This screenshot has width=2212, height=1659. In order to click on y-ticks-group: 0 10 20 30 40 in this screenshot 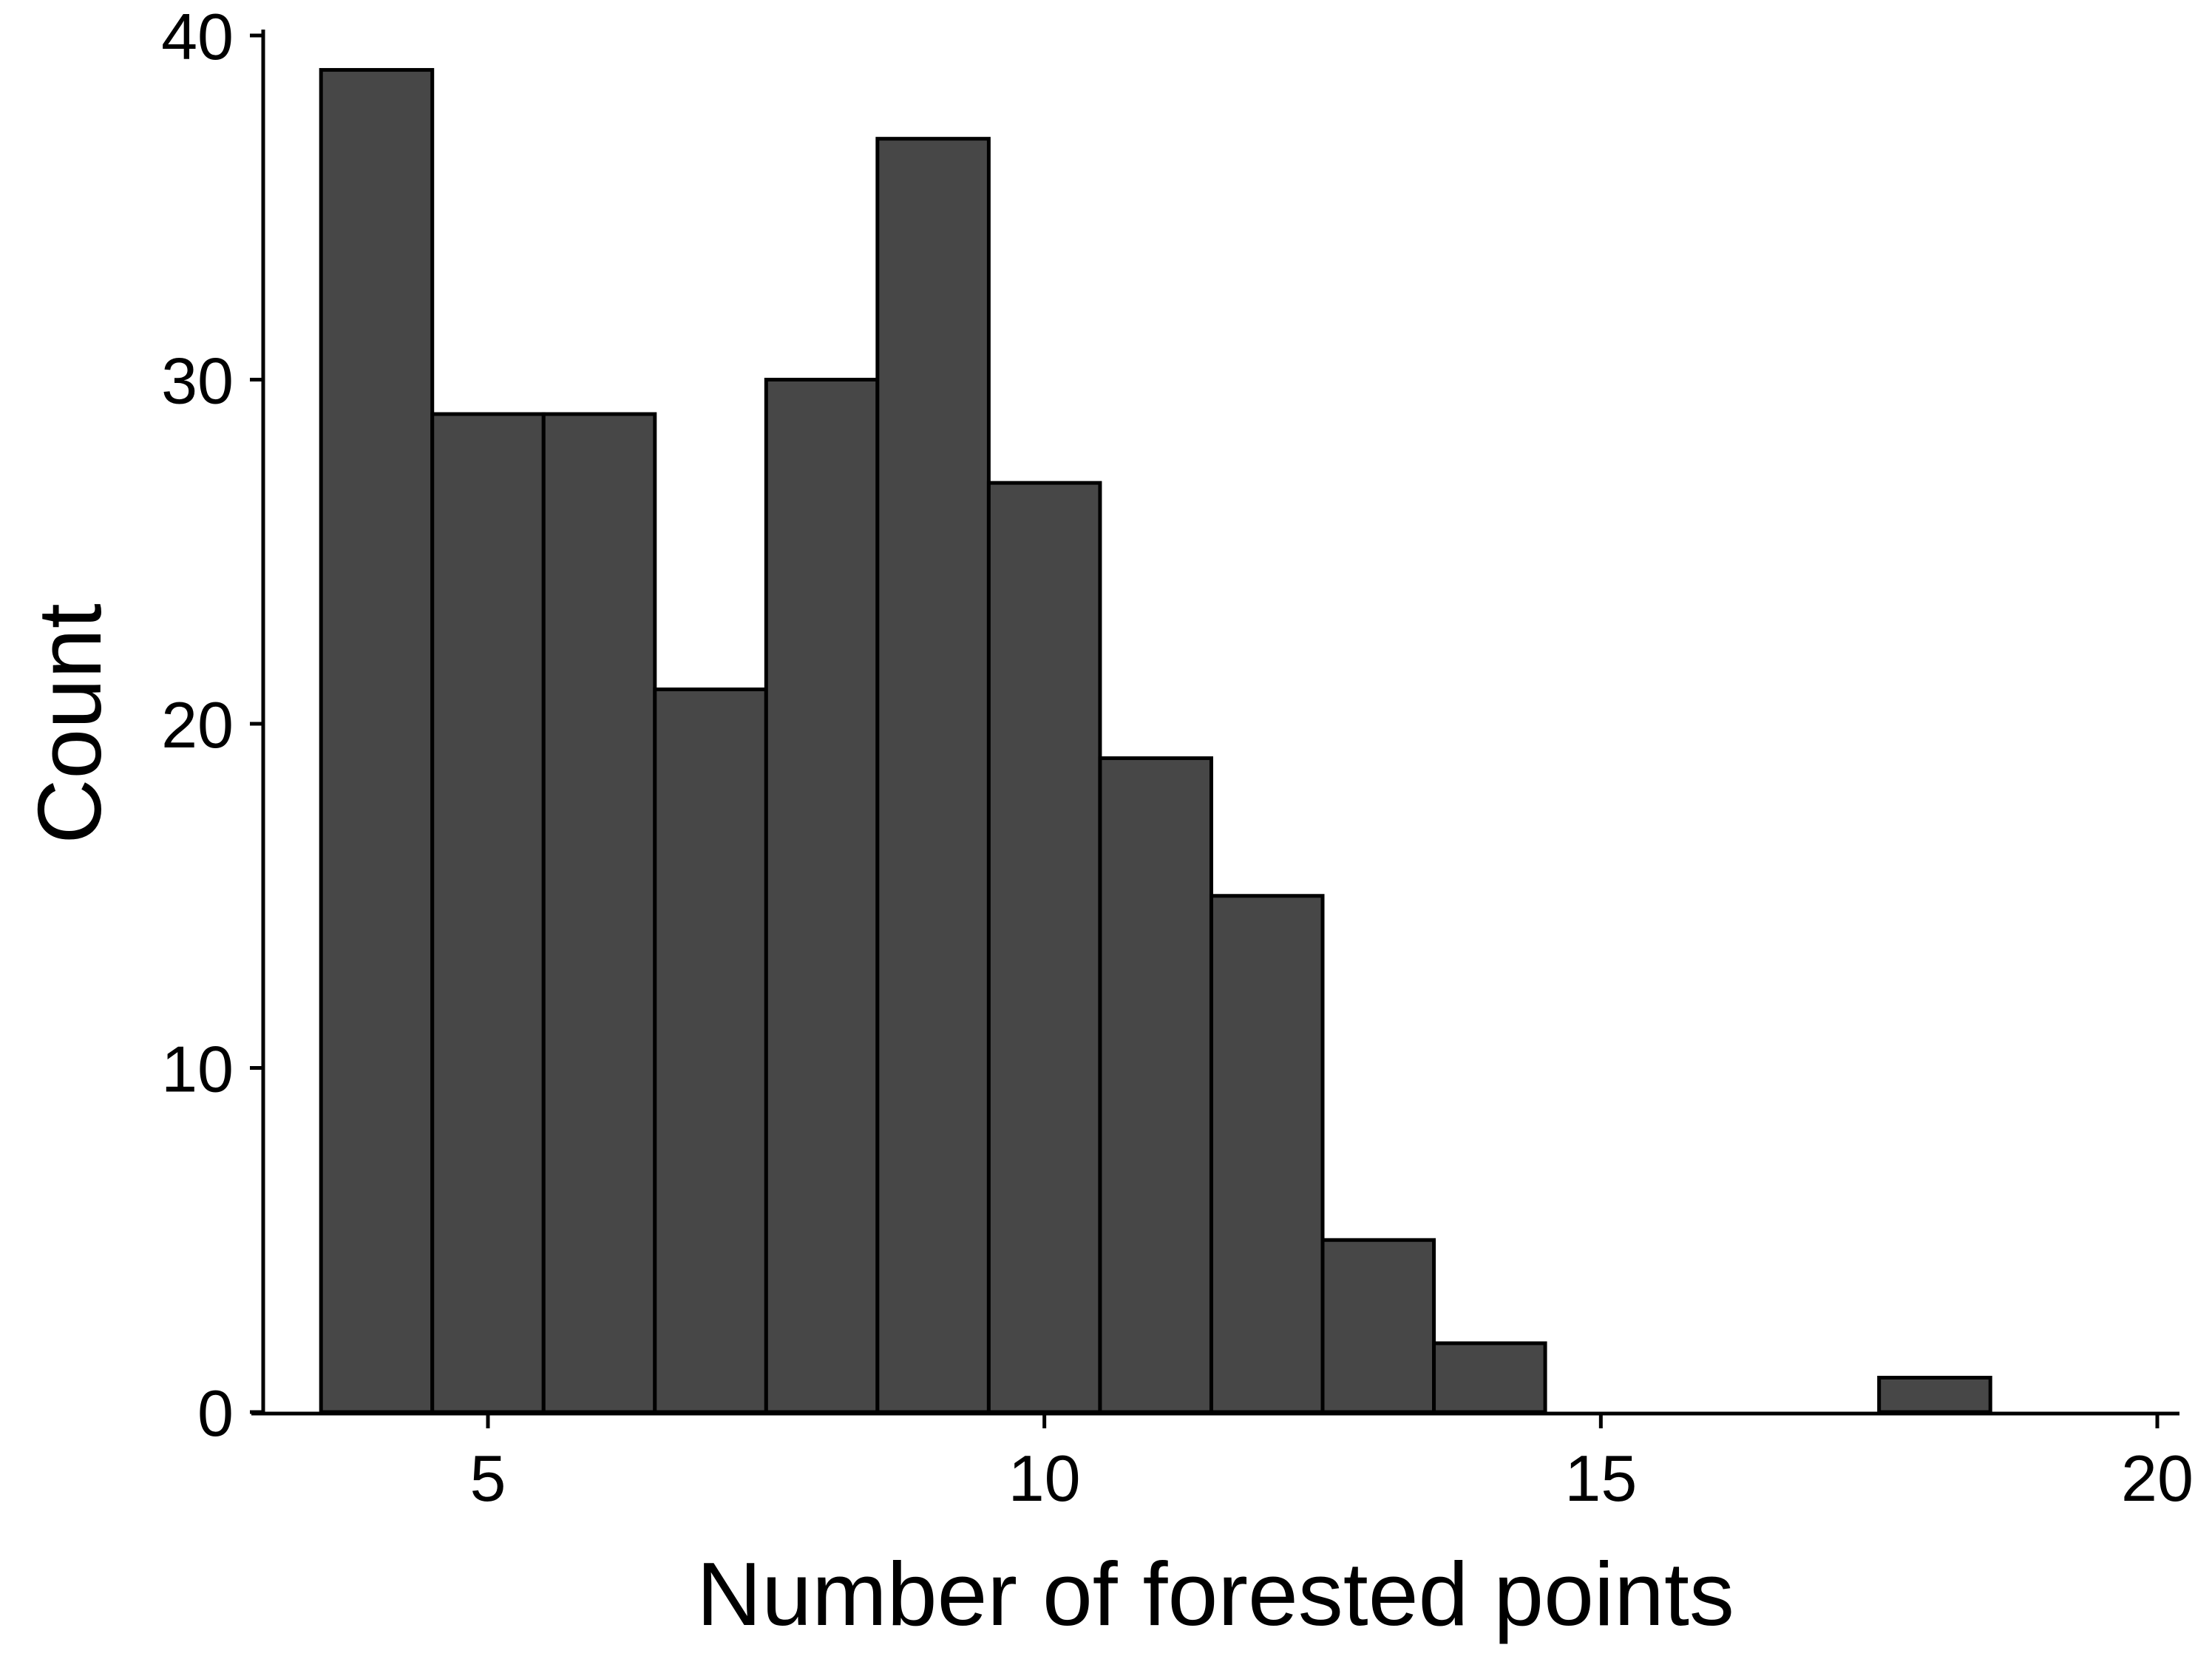, I will do `click(212, 725)`.